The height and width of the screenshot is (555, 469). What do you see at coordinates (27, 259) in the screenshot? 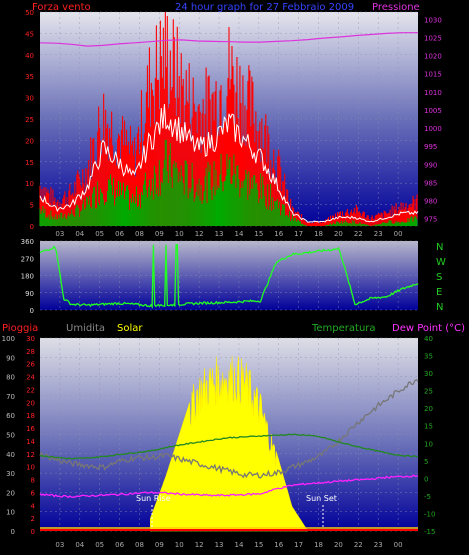
I see `direction-tick-label: 270` at bounding box center [27, 259].